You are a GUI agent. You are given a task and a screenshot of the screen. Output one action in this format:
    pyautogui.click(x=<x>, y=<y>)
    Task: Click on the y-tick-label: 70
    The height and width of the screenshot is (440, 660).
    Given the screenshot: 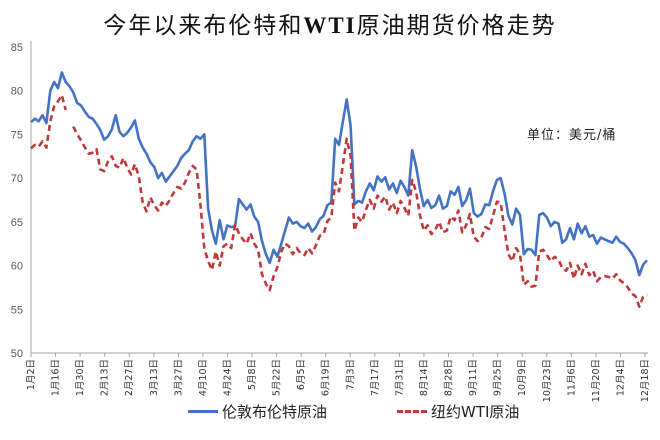 What is the action you would take?
    pyautogui.click(x=17, y=179)
    